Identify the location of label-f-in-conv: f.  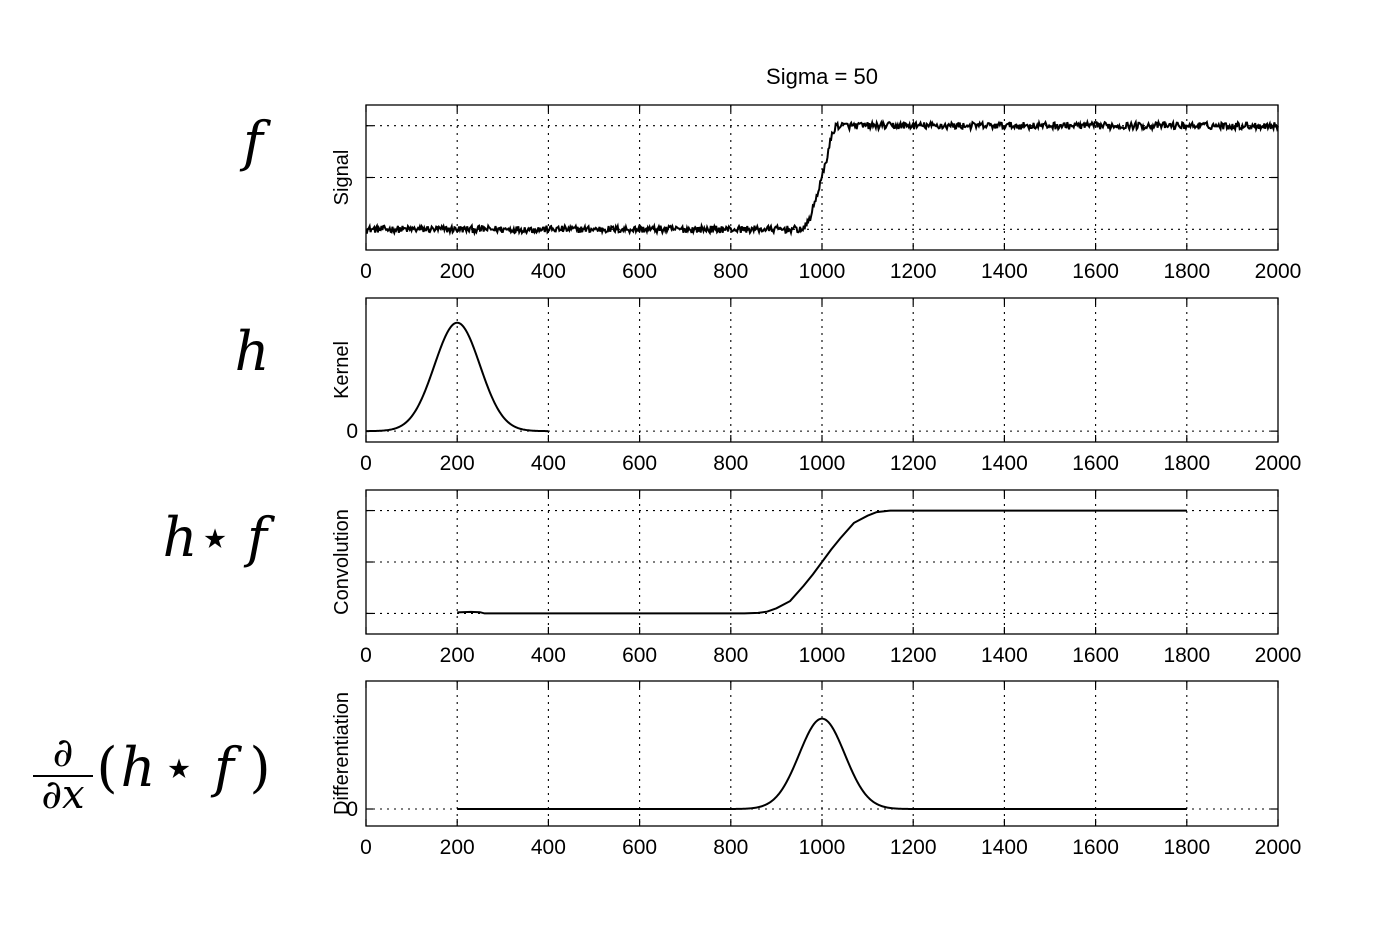
(259, 537).